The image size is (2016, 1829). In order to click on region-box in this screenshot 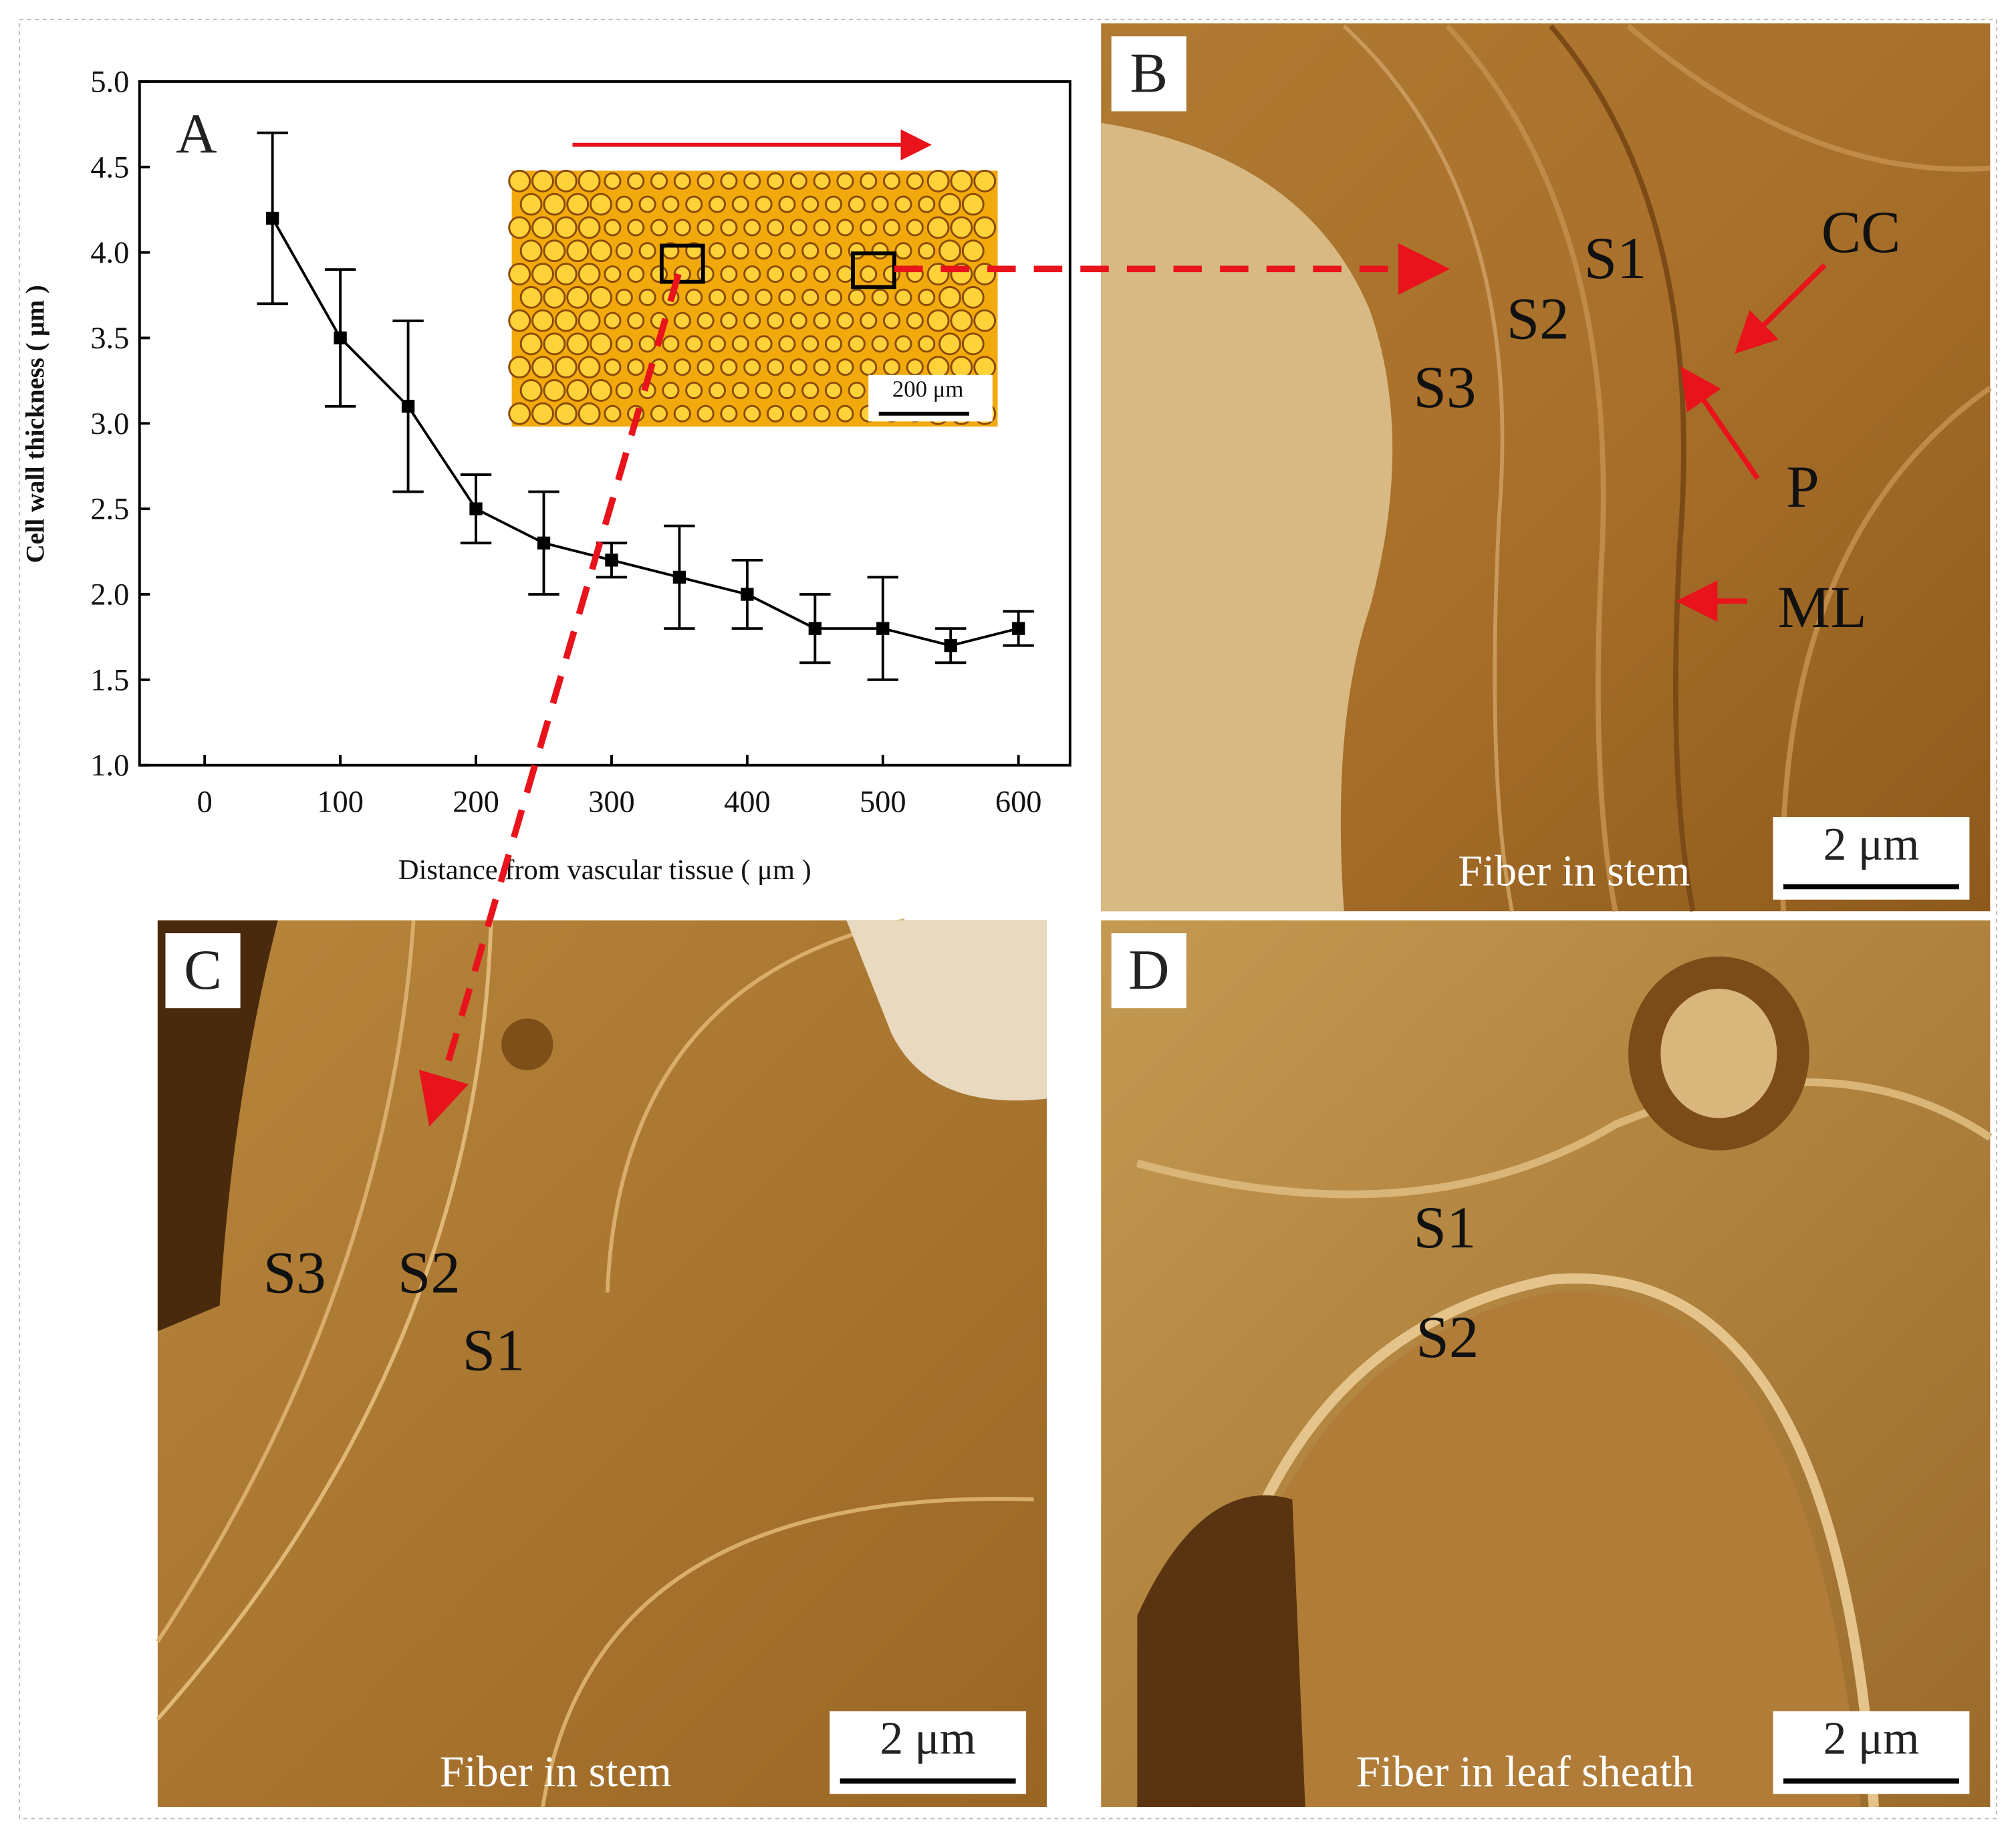, I will do `click(682, 263)`.